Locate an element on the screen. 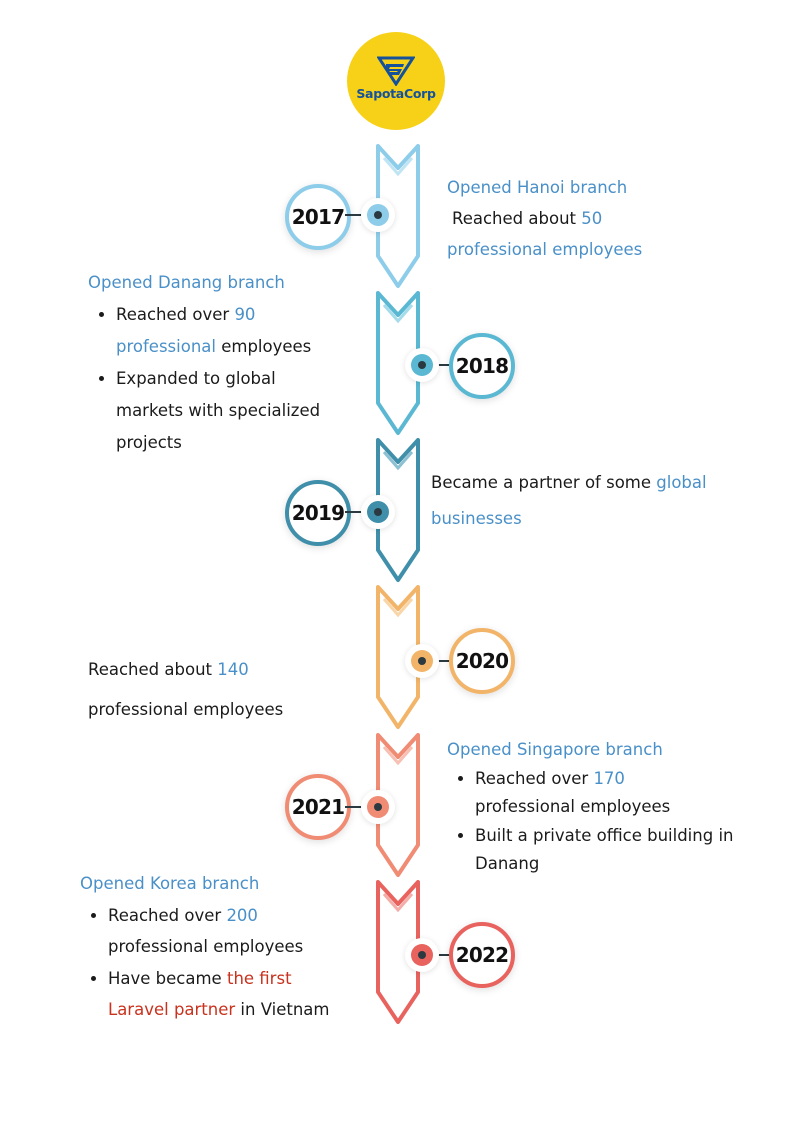 This screenshot has height=1132, width=800. milestone-2020-text: Reached about 140 professional employees is located at coordinates (223, 690).